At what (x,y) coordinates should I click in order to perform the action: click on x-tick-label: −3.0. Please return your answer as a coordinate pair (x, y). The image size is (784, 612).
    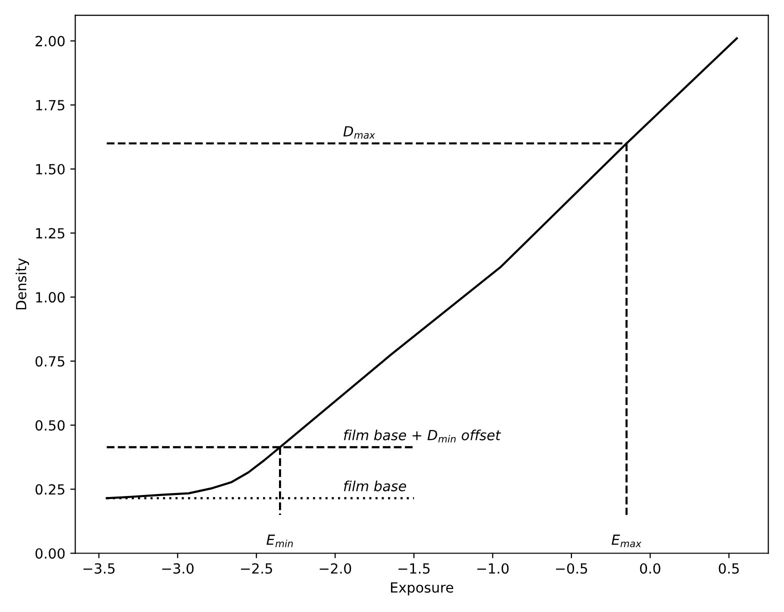
    Looking at the image, I should click on (178, 568).